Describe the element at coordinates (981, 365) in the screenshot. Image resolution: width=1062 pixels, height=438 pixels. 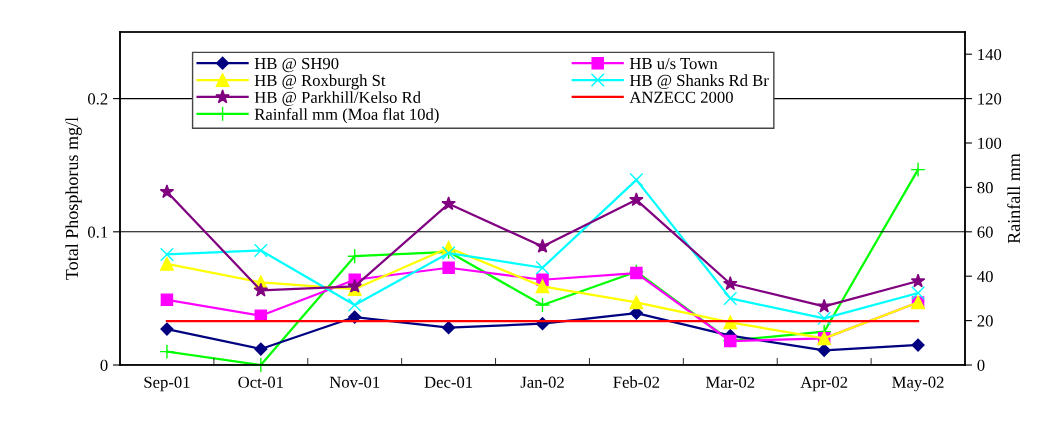
I see `y2-tick-label: 0` at that location.